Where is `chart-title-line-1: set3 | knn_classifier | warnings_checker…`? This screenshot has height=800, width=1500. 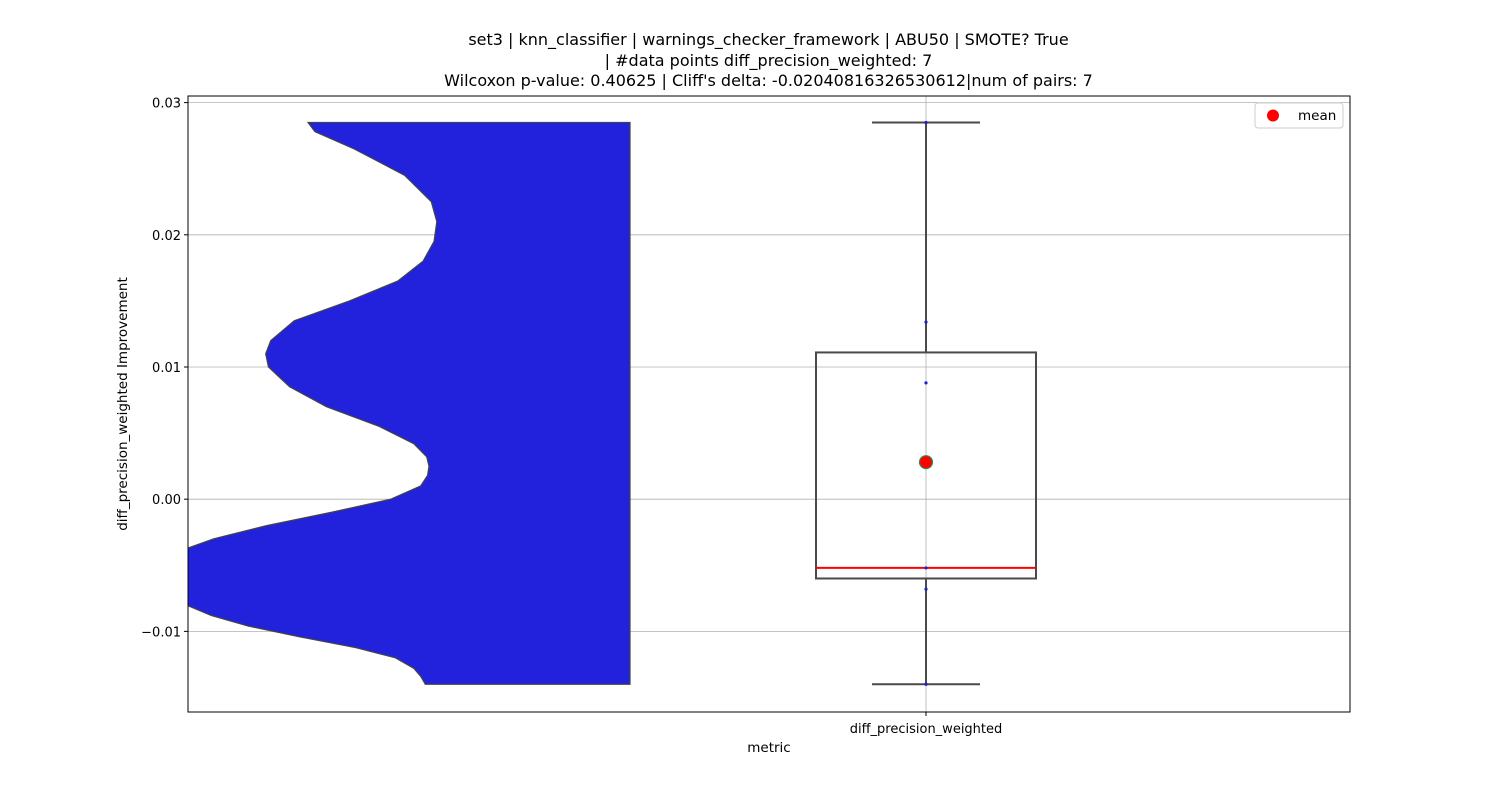 chart-title-line-1: set3 | knn_classifier | warnings_checker… is located at coordinates (768, 39).